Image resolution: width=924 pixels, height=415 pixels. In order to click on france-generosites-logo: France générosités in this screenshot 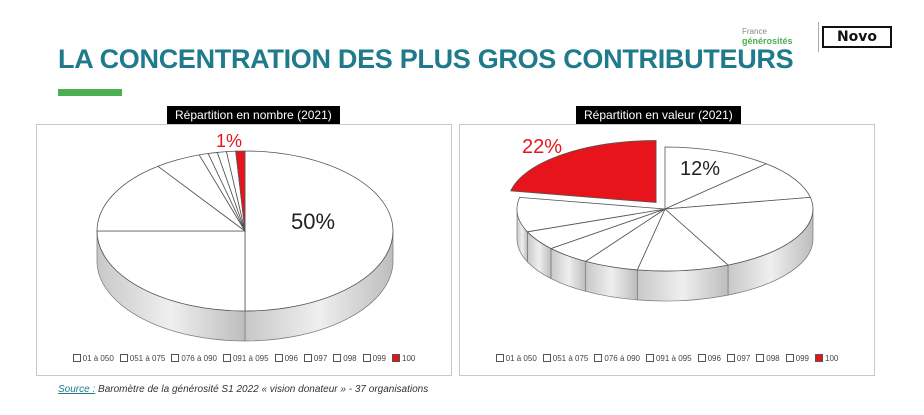, I will do `click(777, 38)`.